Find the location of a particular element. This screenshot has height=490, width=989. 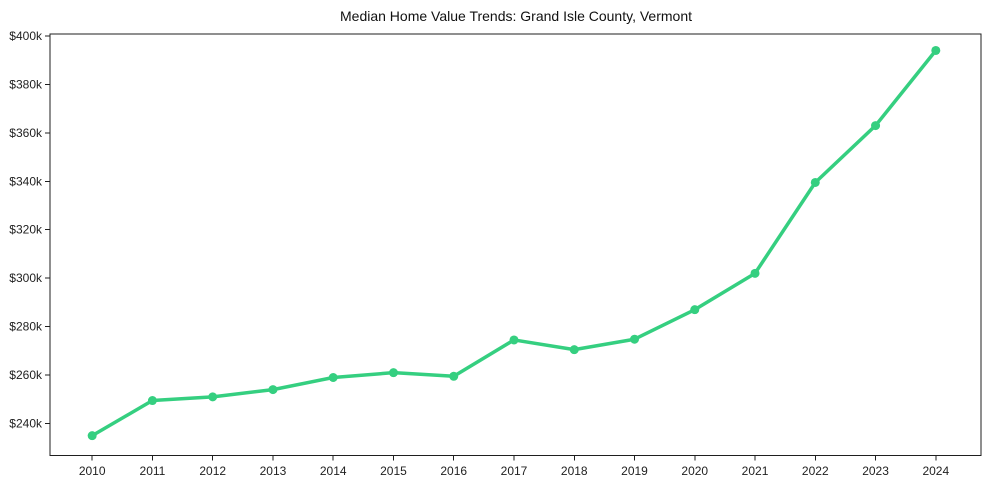

x-tick-label: 2013 is located at coordinates (273, 471).